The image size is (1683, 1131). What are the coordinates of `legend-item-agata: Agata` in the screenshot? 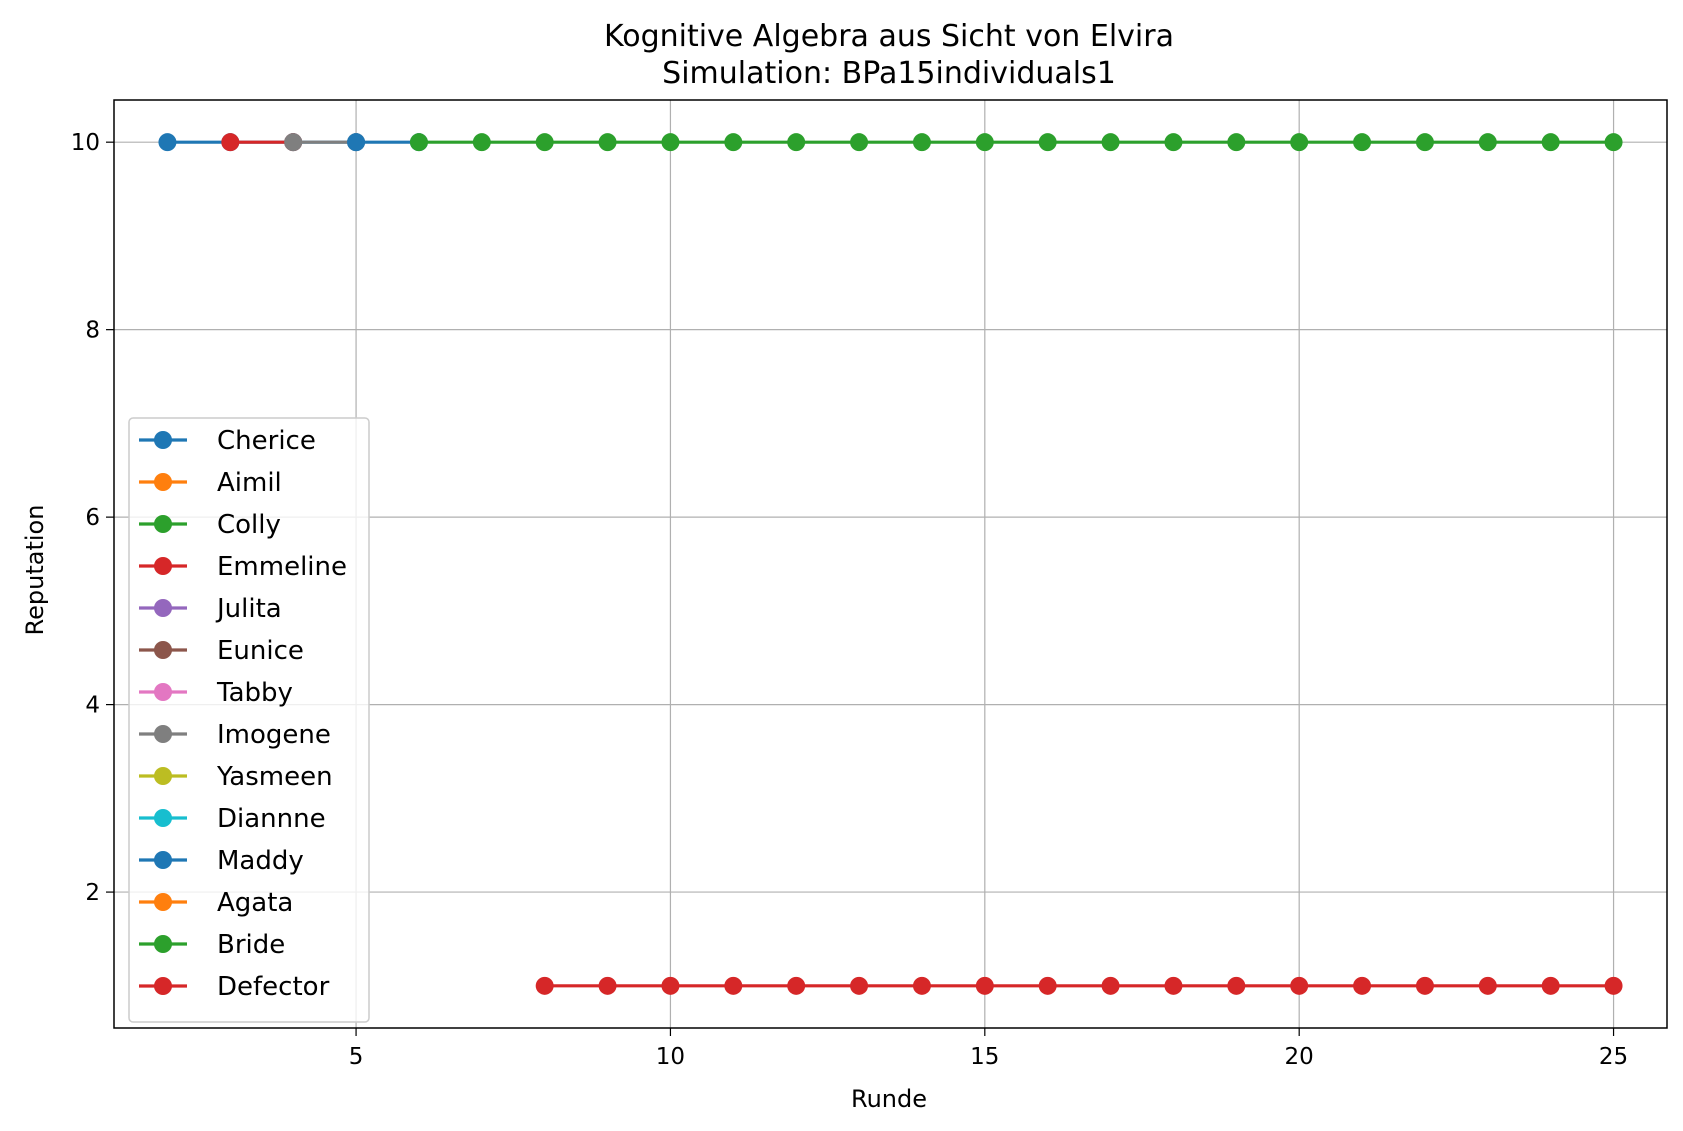 It's located at (216, 903).